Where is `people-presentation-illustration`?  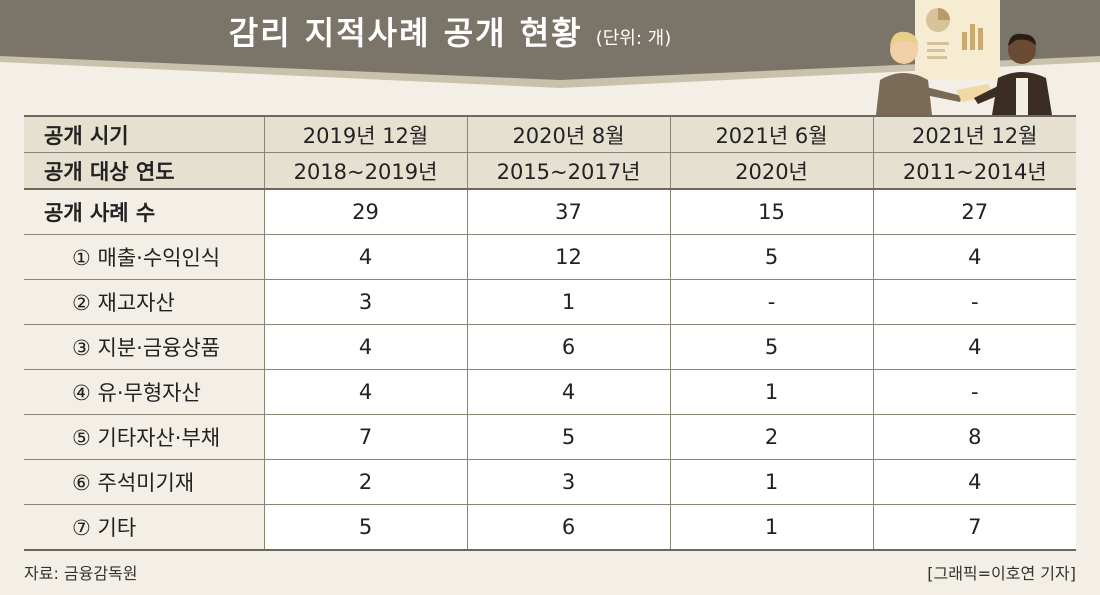 people-presentation-illustration is located at coordinates (964, 57).